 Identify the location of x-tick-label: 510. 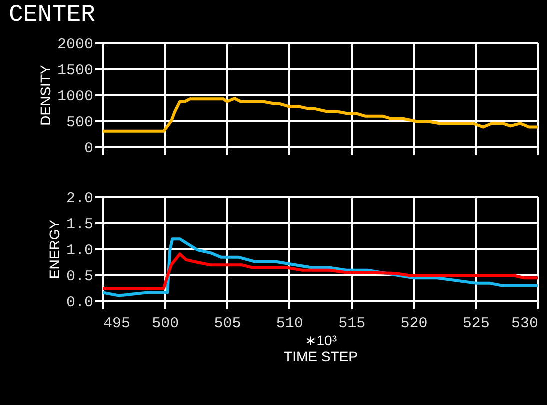
(290, 324).